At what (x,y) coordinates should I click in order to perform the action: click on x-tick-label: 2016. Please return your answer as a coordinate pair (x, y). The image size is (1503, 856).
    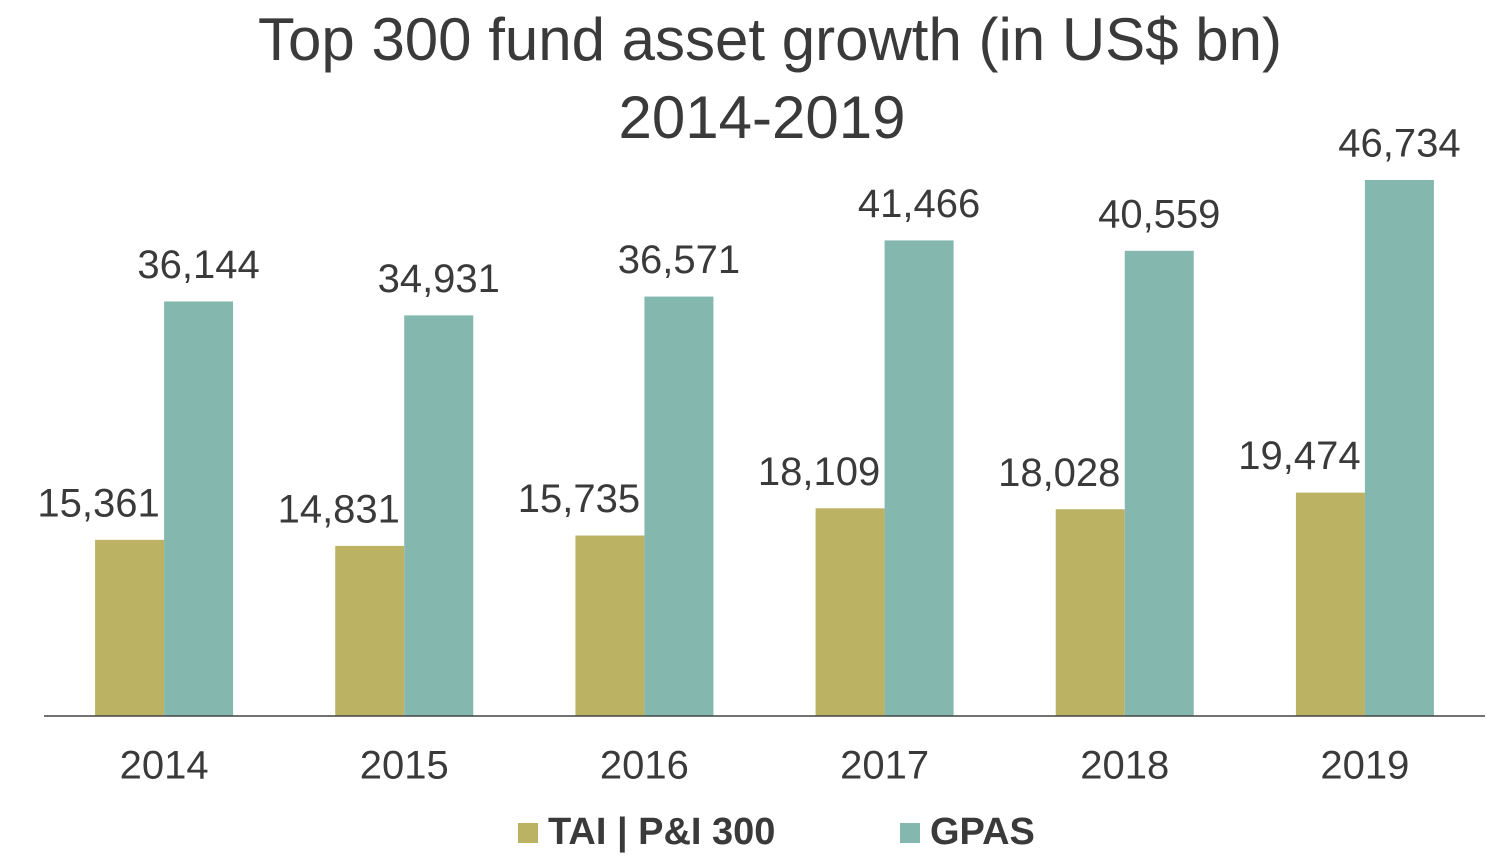
    Looking at the image, I should click on (644, 766).